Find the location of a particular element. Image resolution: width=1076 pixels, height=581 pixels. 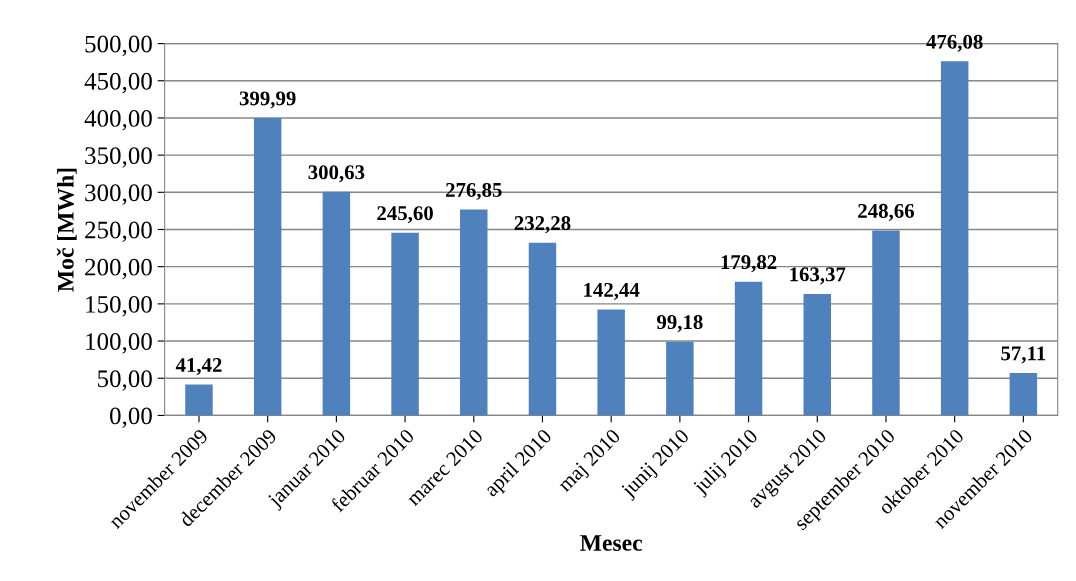

data-label: 99,18 is located at coordinates (680, 324).